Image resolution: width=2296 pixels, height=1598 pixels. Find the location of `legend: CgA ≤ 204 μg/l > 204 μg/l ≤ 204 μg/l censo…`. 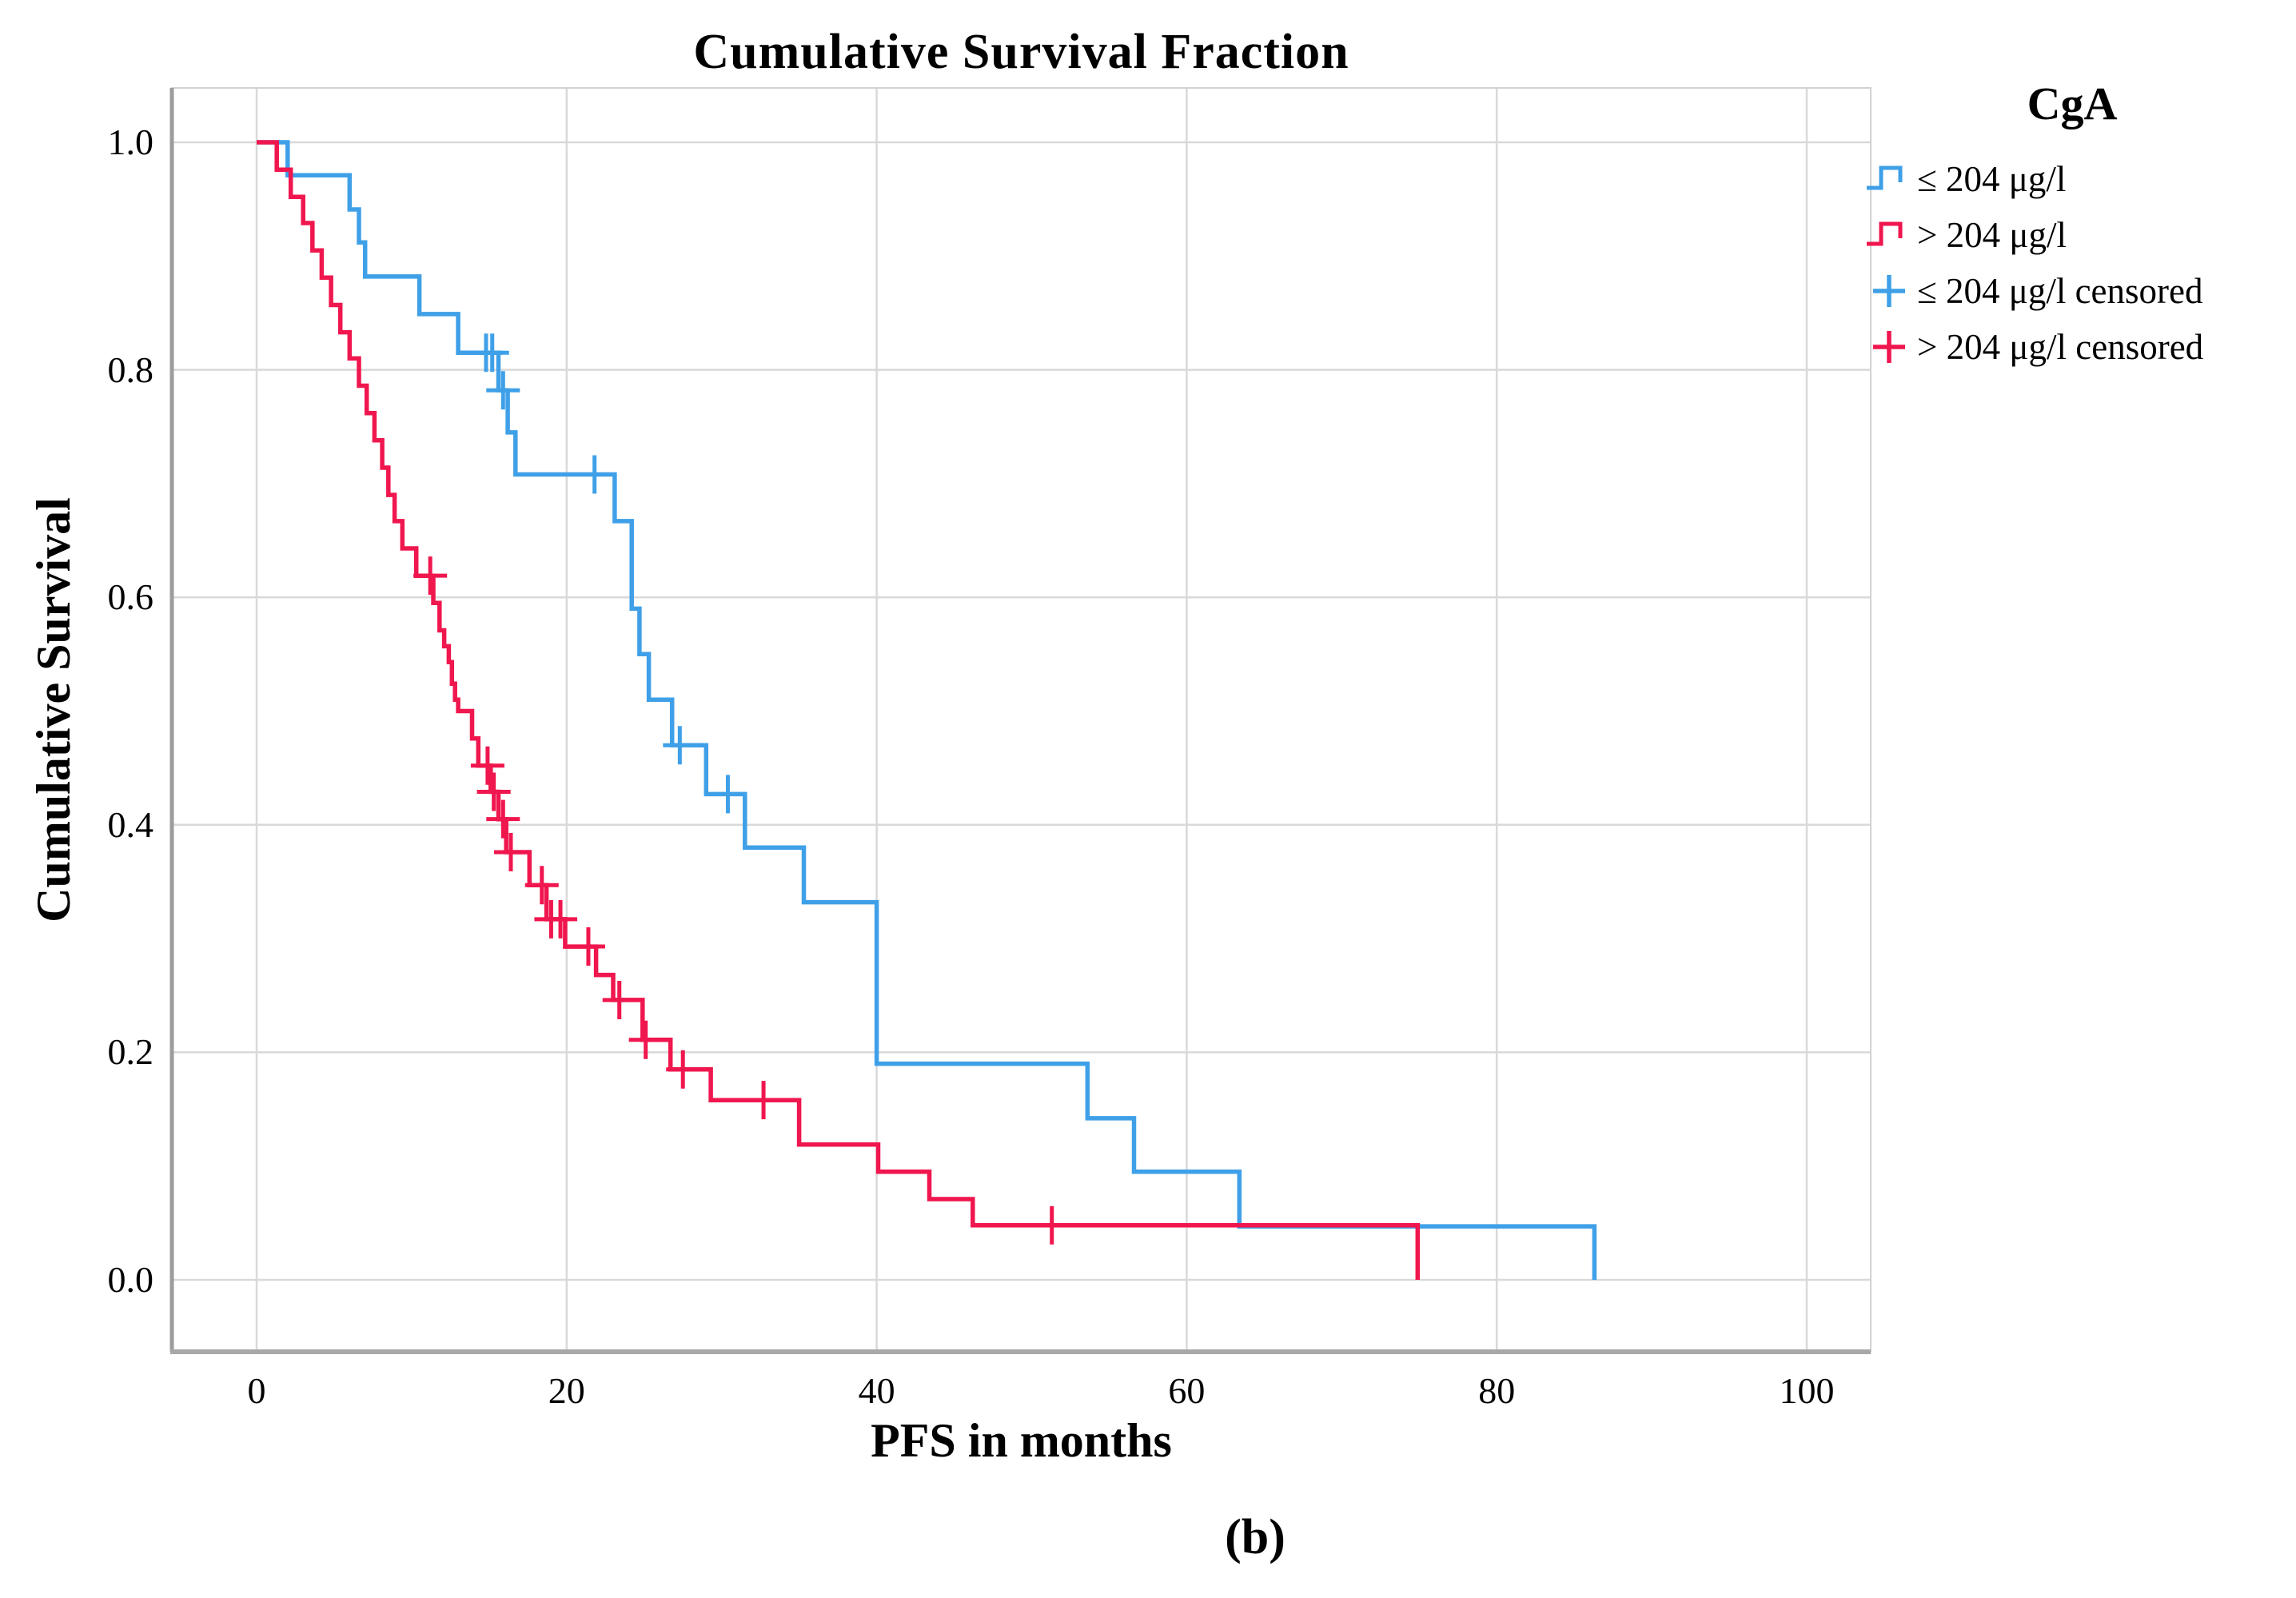

legend: CgA ≤ 204 μg/l > 204 μg/l ≤ 204 μg/l censo… is located at coordinates (2080, 226).